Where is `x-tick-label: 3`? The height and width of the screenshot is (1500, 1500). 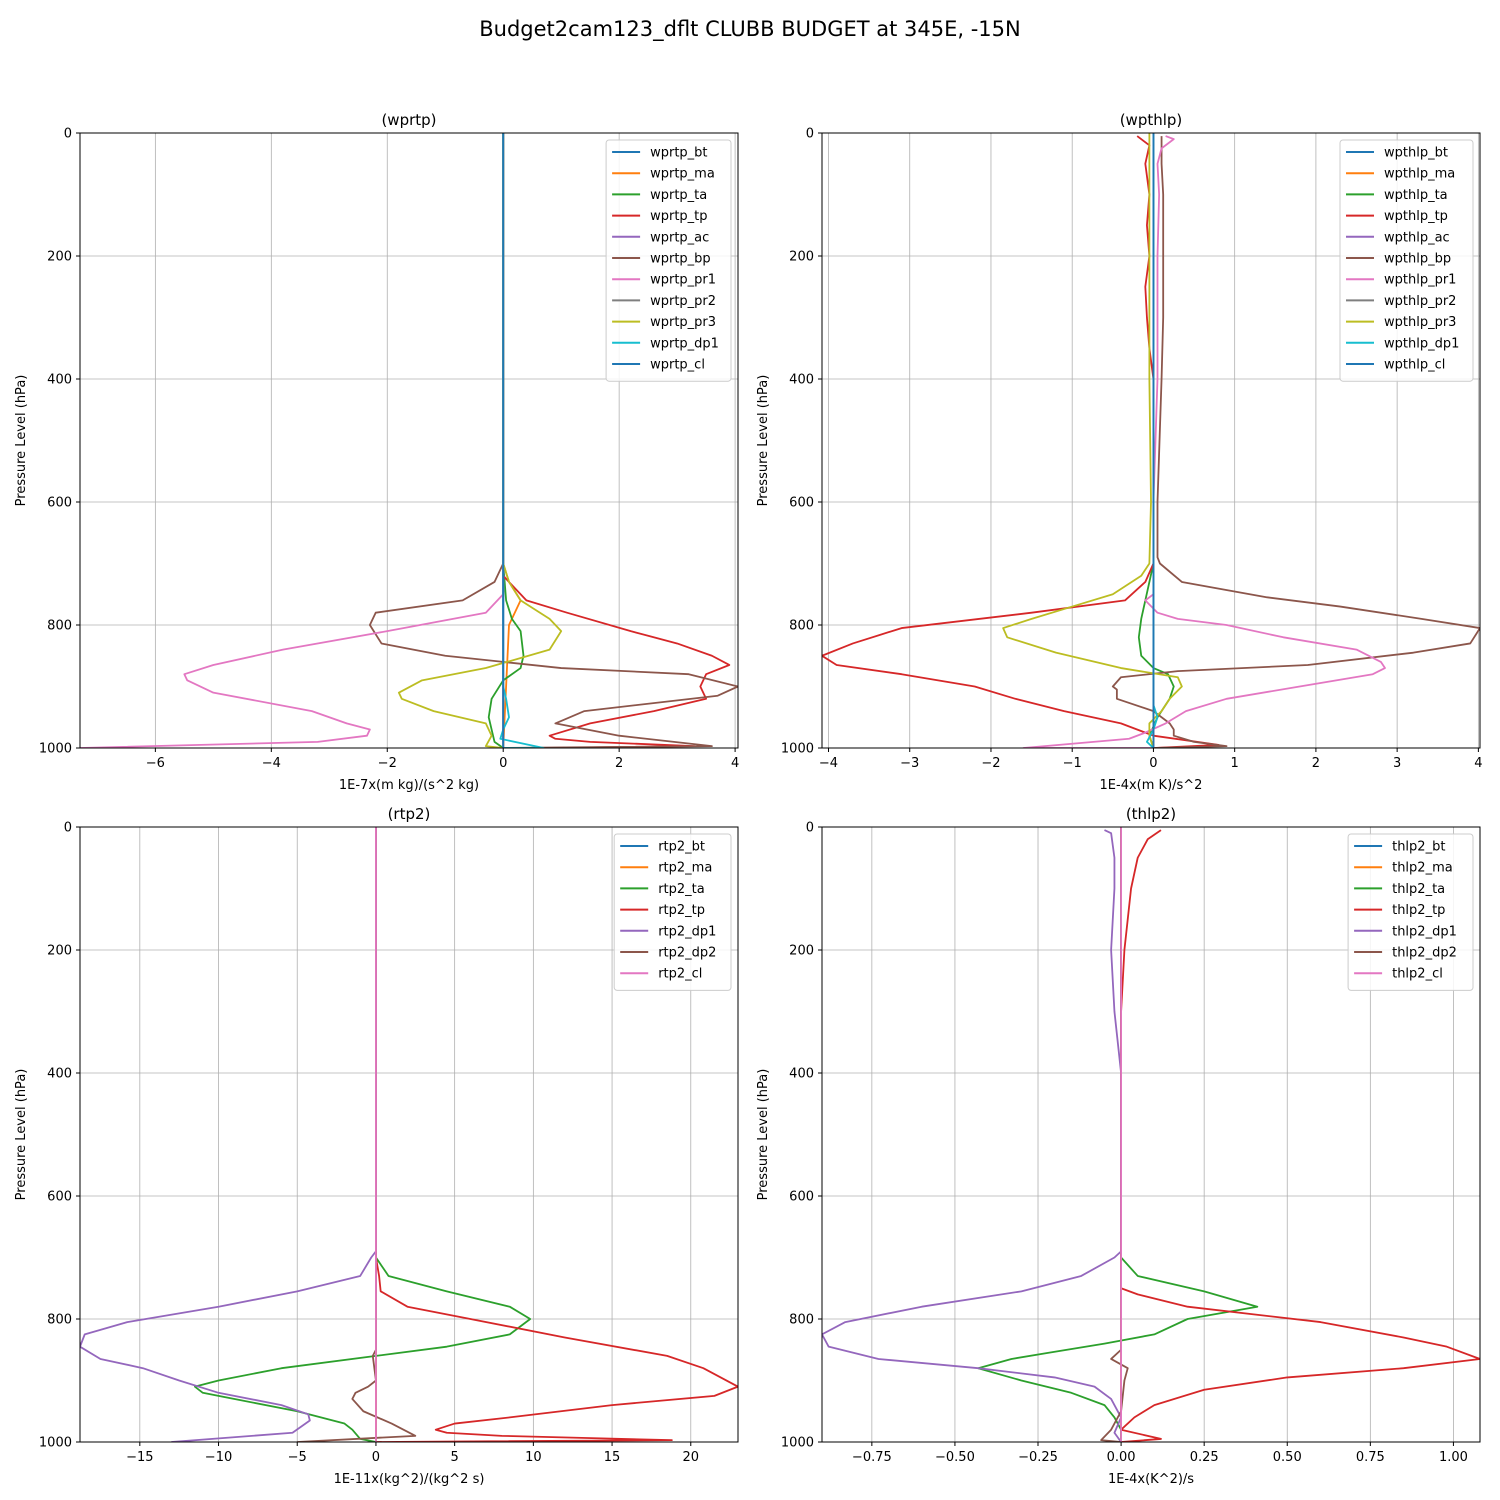 x-tick-label: 3 is located at coordinates (1397, 763).